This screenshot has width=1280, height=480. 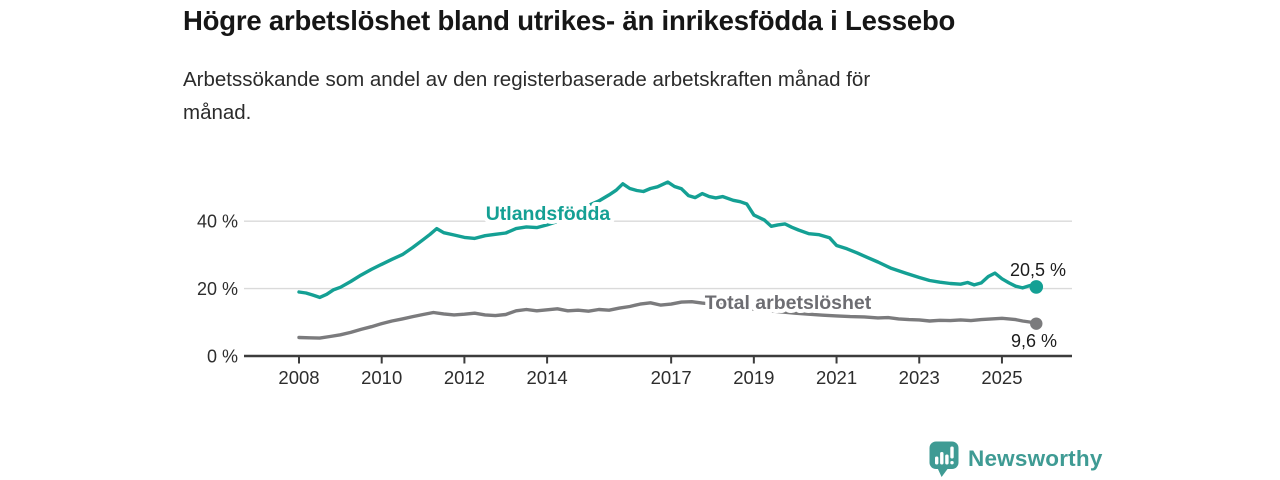 I want to click on y-tick-label: 20 %, so click(x=217, y=289).